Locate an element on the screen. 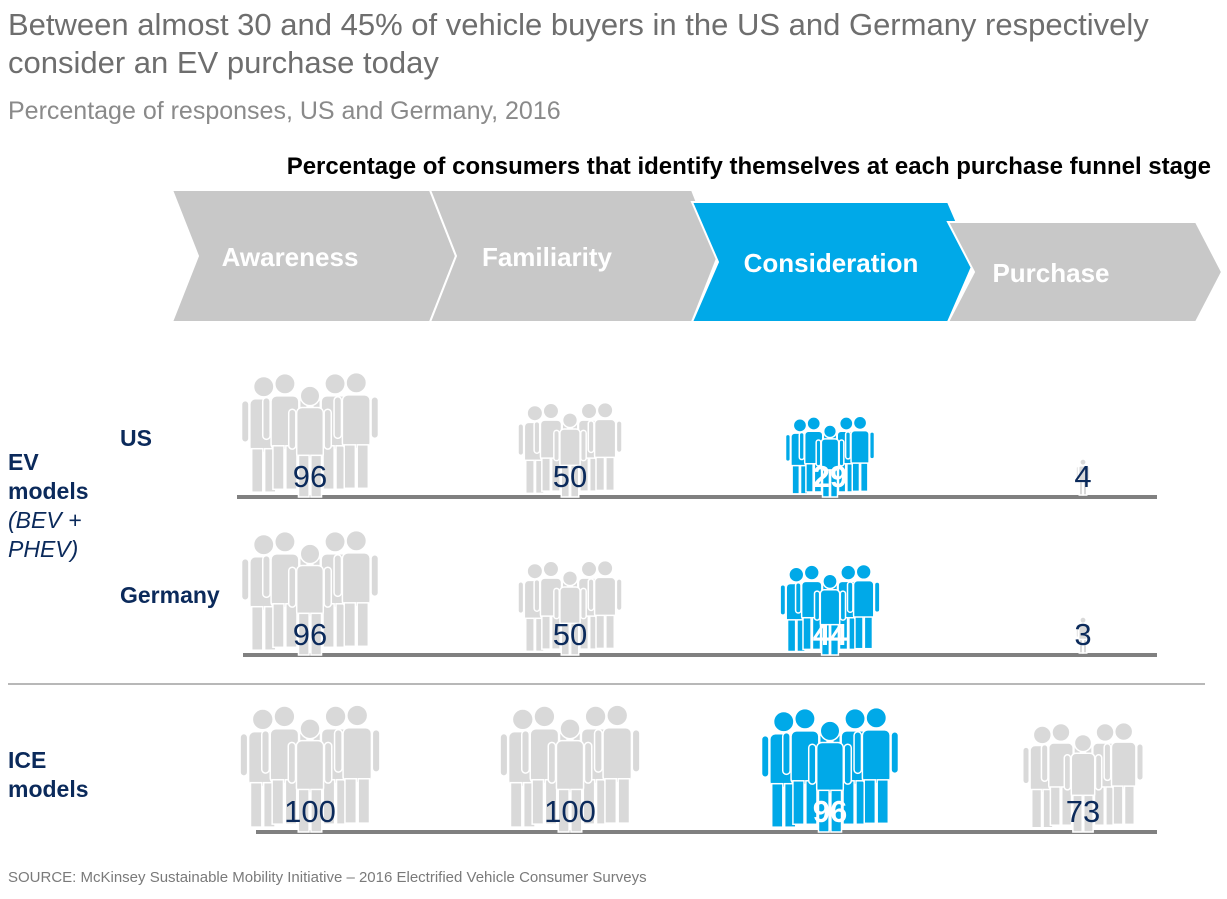 The width and height of the screenshot is (1227, 899). value-label: 4 is located at coordinates (1082, 476).